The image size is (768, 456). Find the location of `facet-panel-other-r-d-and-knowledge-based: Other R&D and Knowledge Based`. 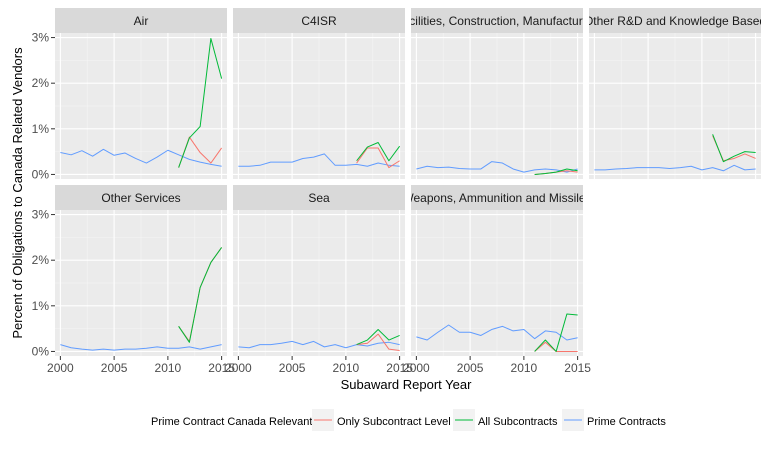

facet-panel-other-r-d-and-knowledge-based: Other R&D and Knowledge Based is located at coordinates (675, 93).